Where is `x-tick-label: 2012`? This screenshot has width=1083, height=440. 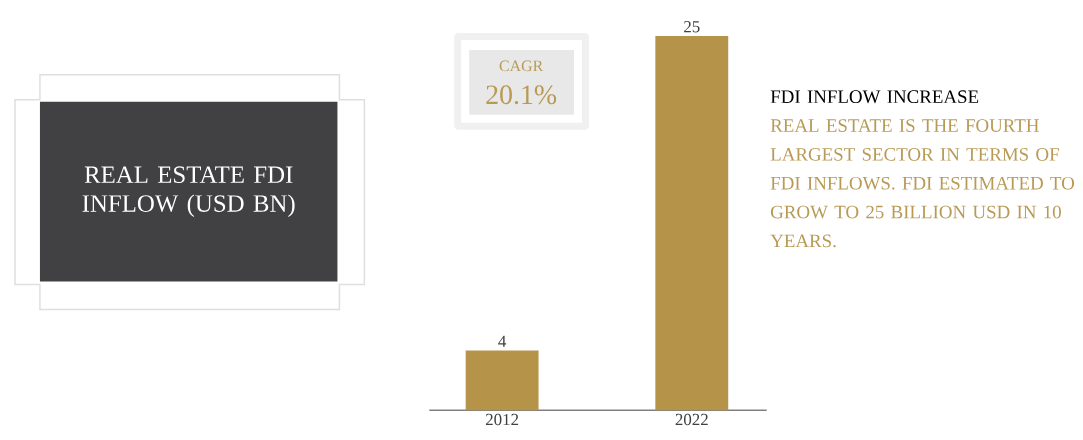
x-tick-label: 2012 is located at coordinates (502, 419).